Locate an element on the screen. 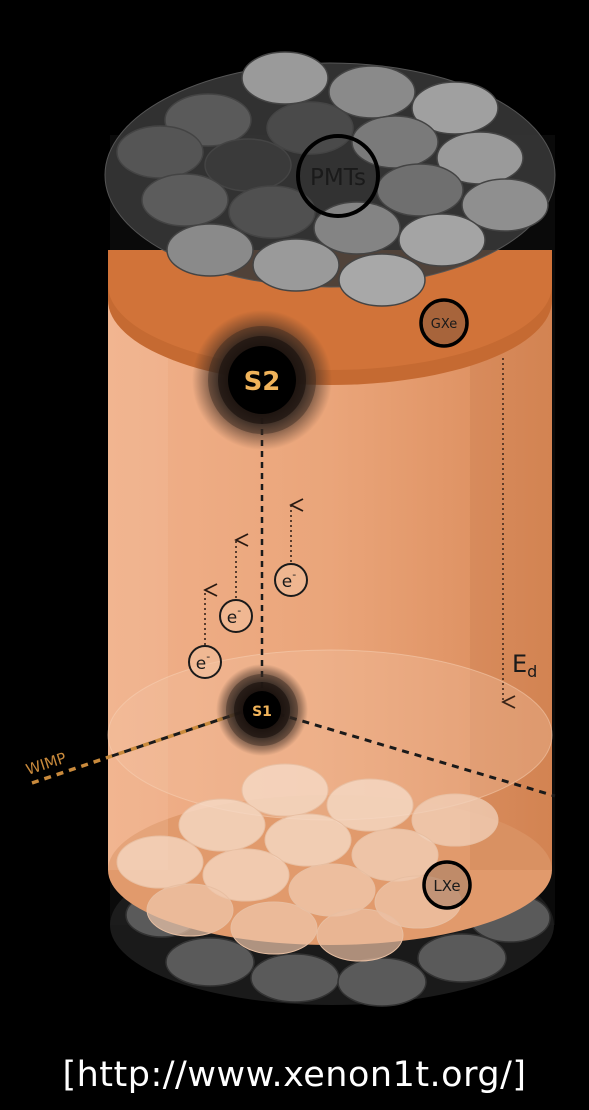 The width and height of the screenshot is (589, 1110). lxe-label-group: LXe is located at coordinates (447, 885).